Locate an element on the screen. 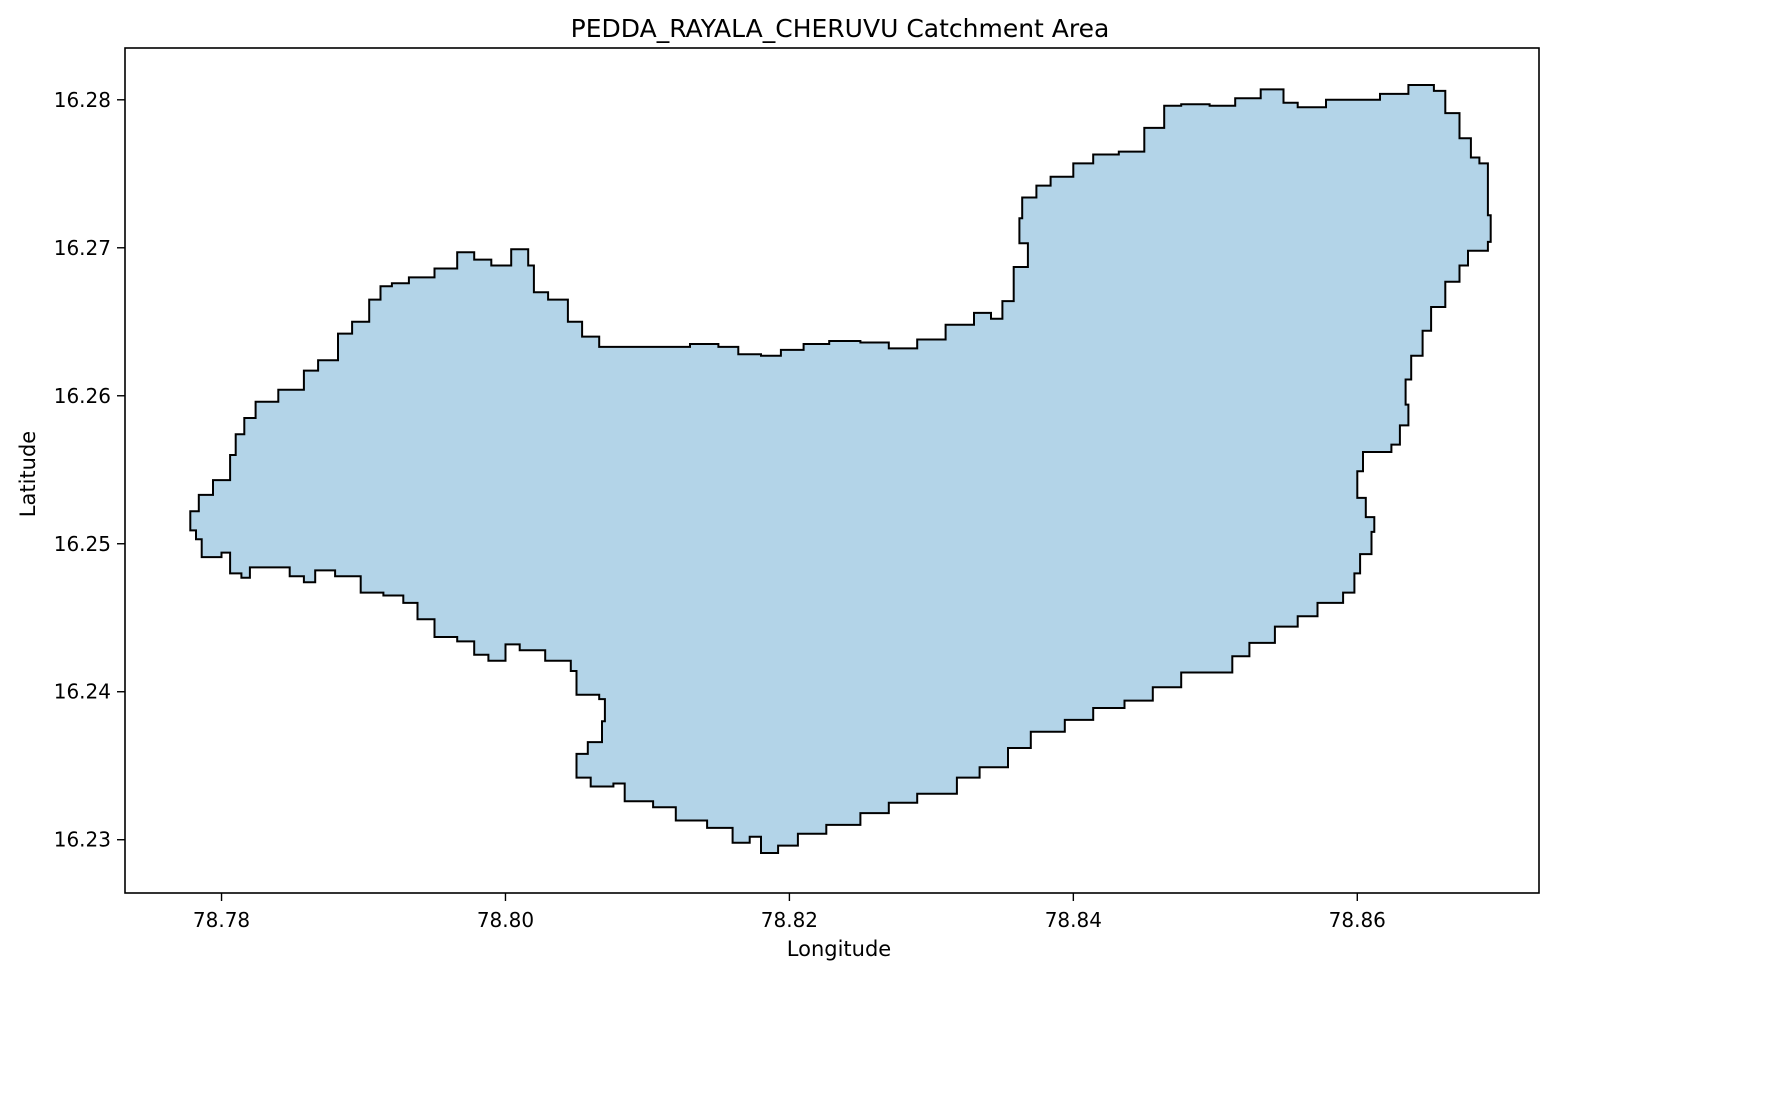  x-axis-ticks: 78.78 78.80 78.82 78.84 78.86 is located at coordinates (789, 912).